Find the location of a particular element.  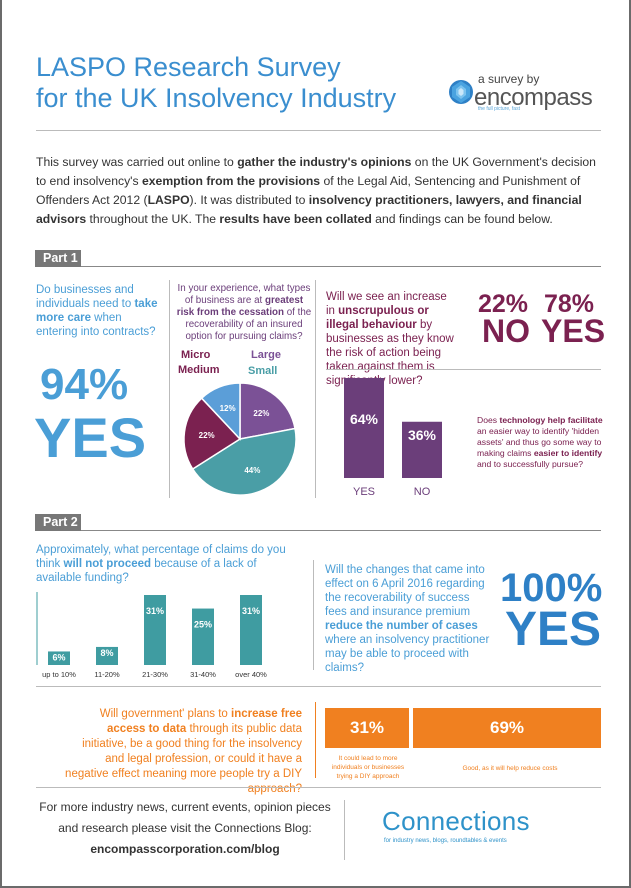

footer-blog-link: encompasscorporation.com/blog is located at coordinates (185, 849).